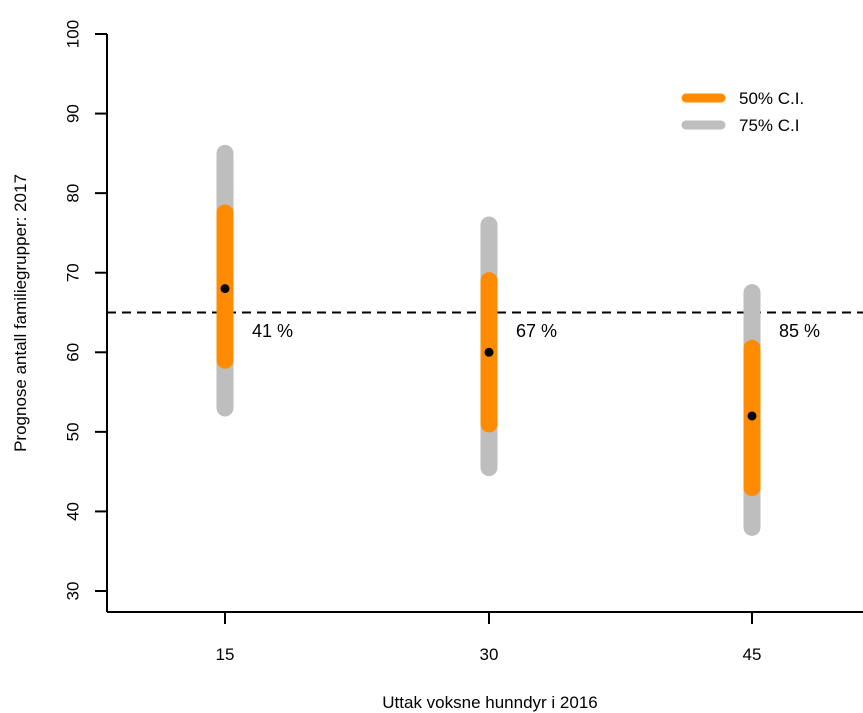 The height and width of the screenshot is (713, 863). I want to click on median-layer, so click(488, 352).